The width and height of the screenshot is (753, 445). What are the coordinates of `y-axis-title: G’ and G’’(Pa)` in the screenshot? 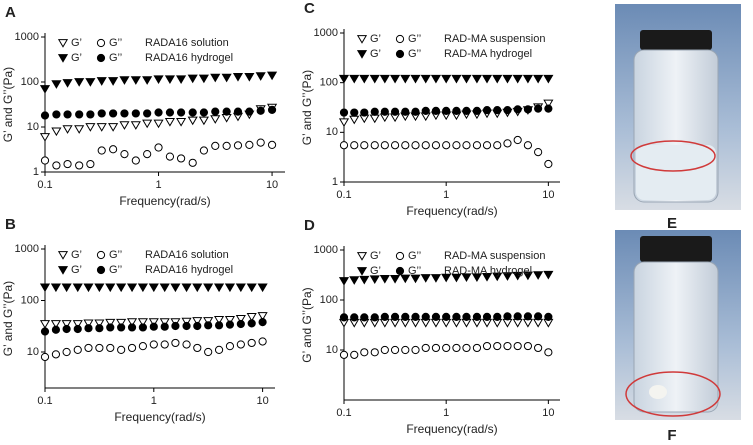 It's located at (307, 107).